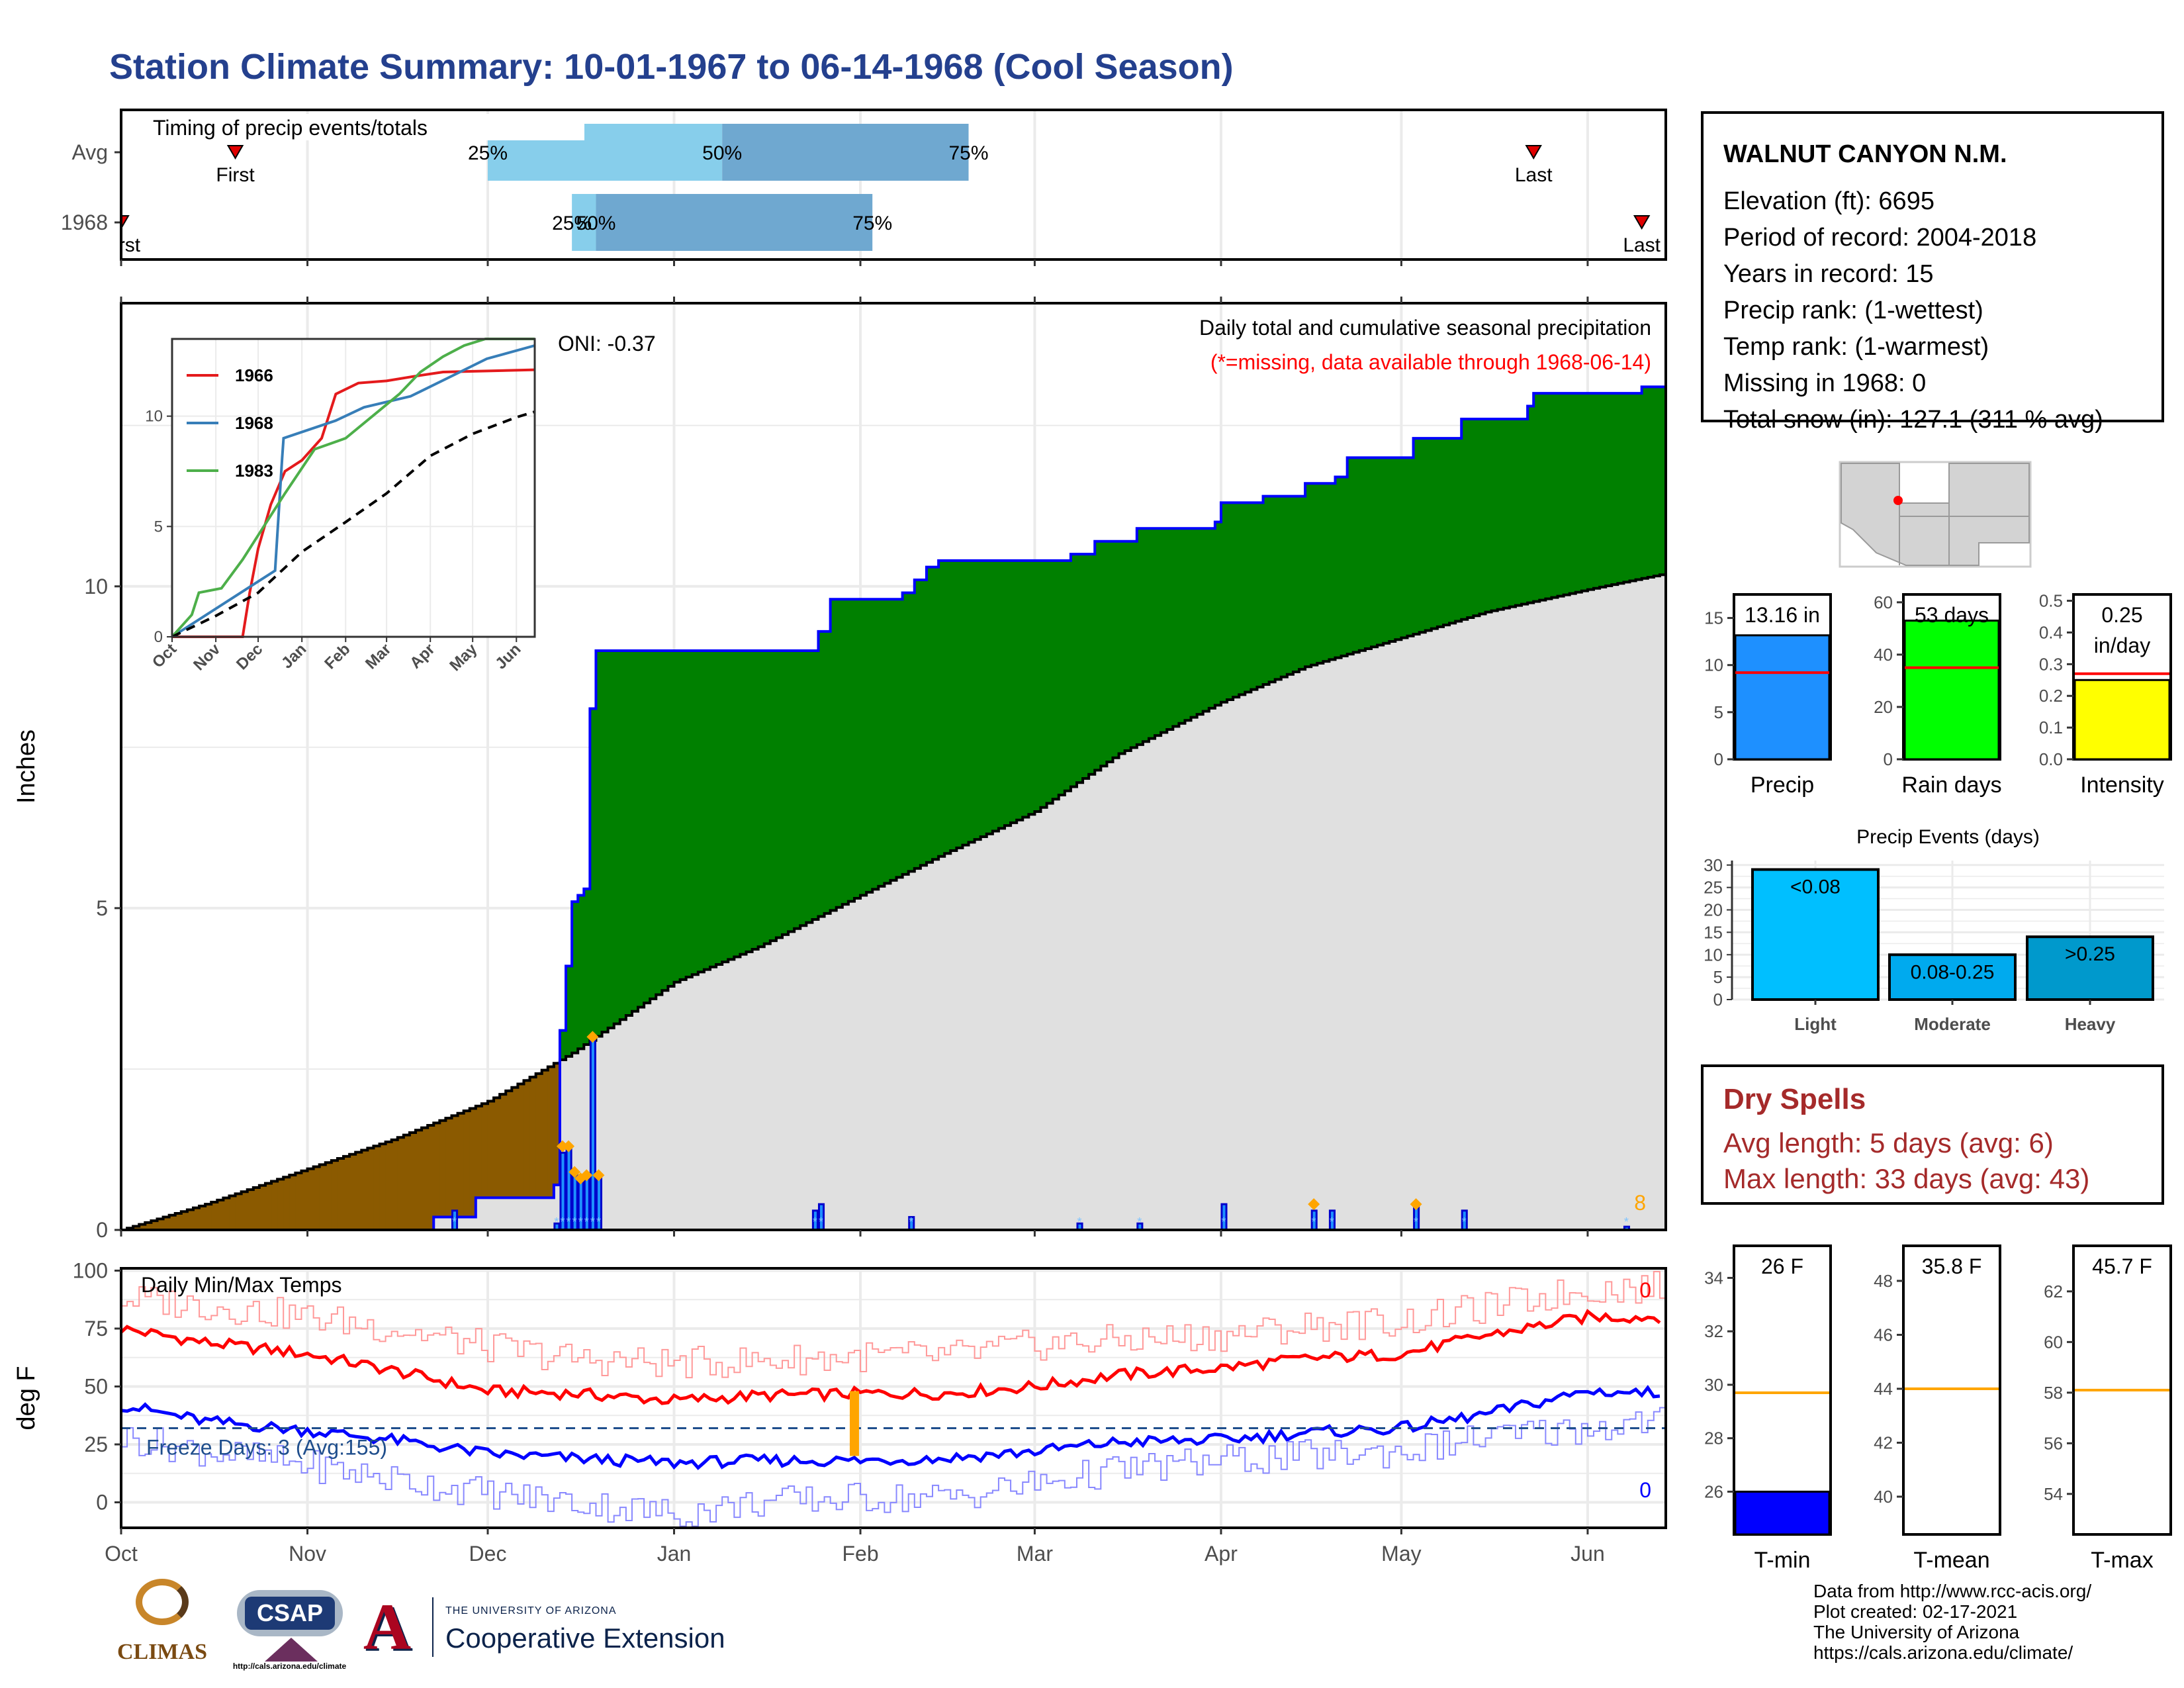 The height and width of the screenshot is (1688, 2184). I want to click on intensity-chart-ytick-label: 0.3, so click(2051, 664).